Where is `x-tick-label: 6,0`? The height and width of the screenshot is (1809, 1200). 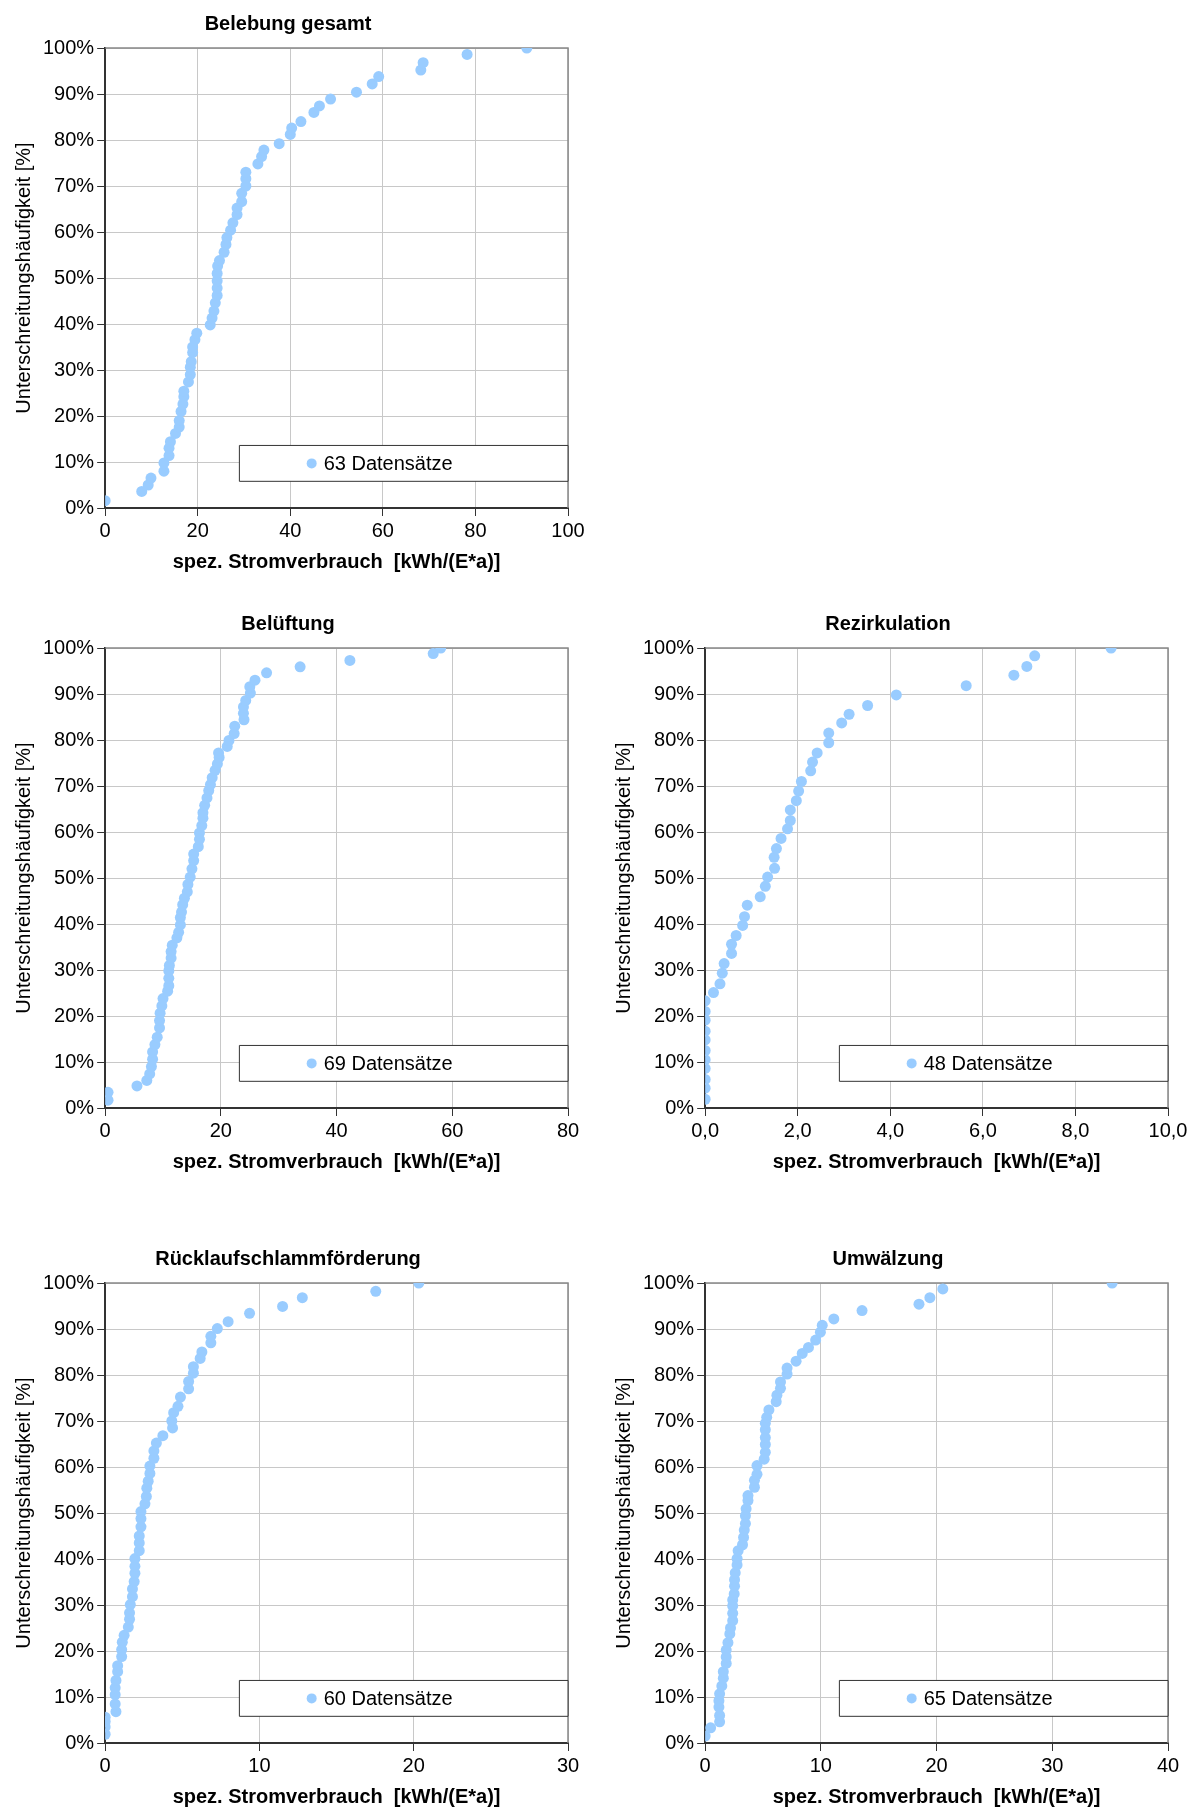 x-tick-label: 6,0 is located at coordinates (982, 1129).